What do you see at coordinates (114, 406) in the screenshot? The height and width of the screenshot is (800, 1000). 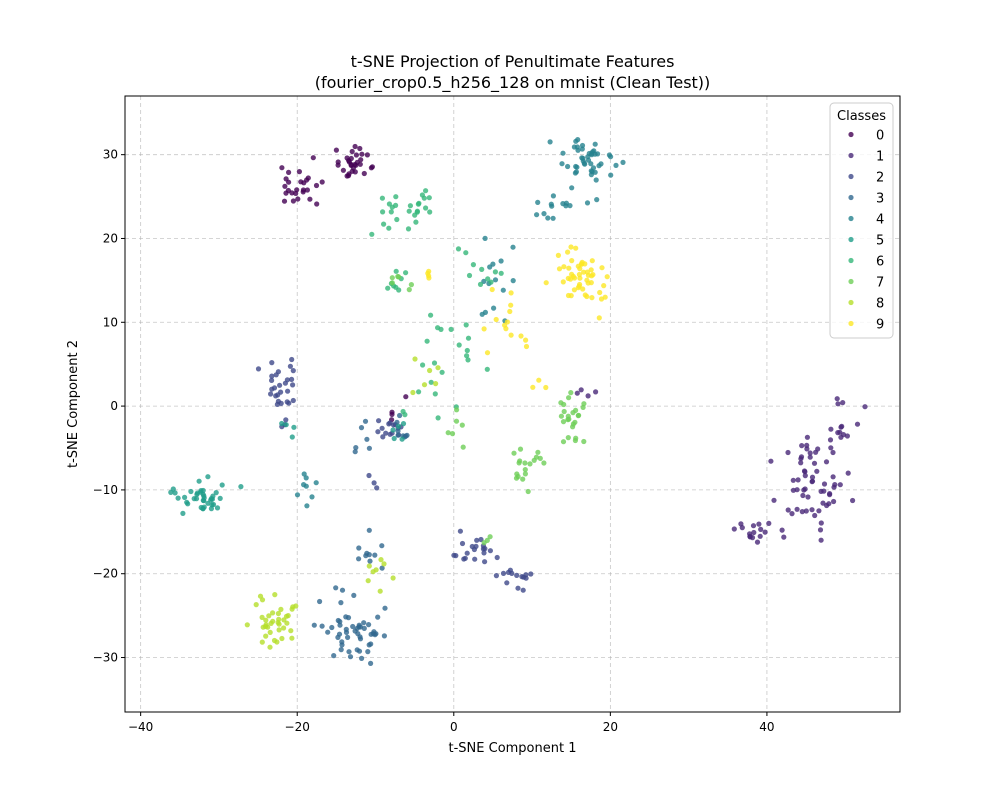 I see `y-tick-label: 0` at bounding box center [114, 406].